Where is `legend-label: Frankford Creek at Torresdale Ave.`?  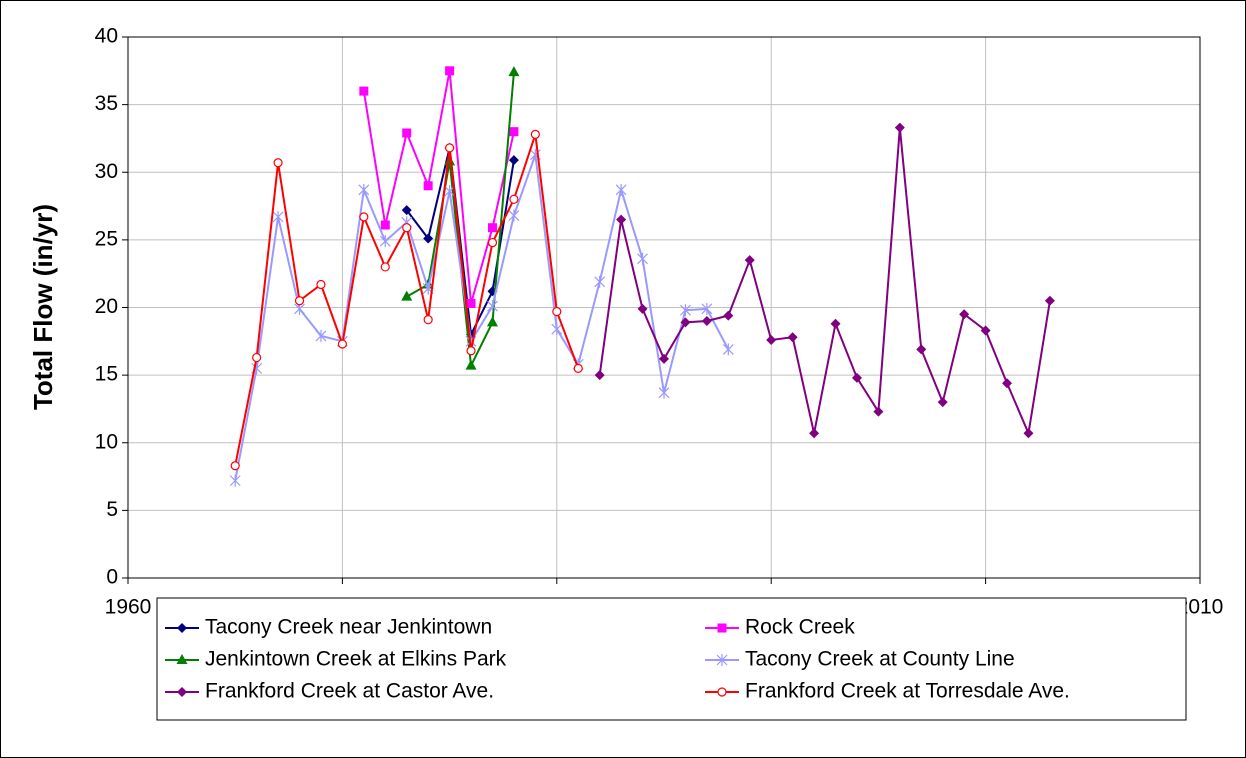
legend-label: Frankford Creek at Torresdale Ave. is located at coordinates (907, 691).